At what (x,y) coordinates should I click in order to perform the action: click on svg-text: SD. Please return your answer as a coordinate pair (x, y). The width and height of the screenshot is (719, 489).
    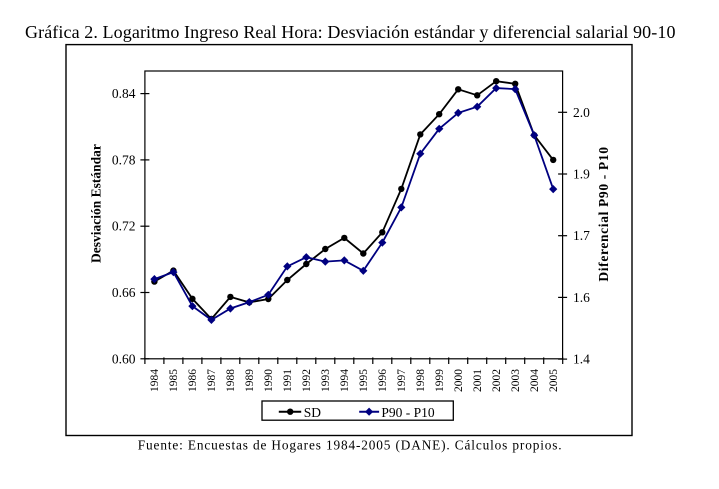
    Looking at the image, I should click on (313, 412).